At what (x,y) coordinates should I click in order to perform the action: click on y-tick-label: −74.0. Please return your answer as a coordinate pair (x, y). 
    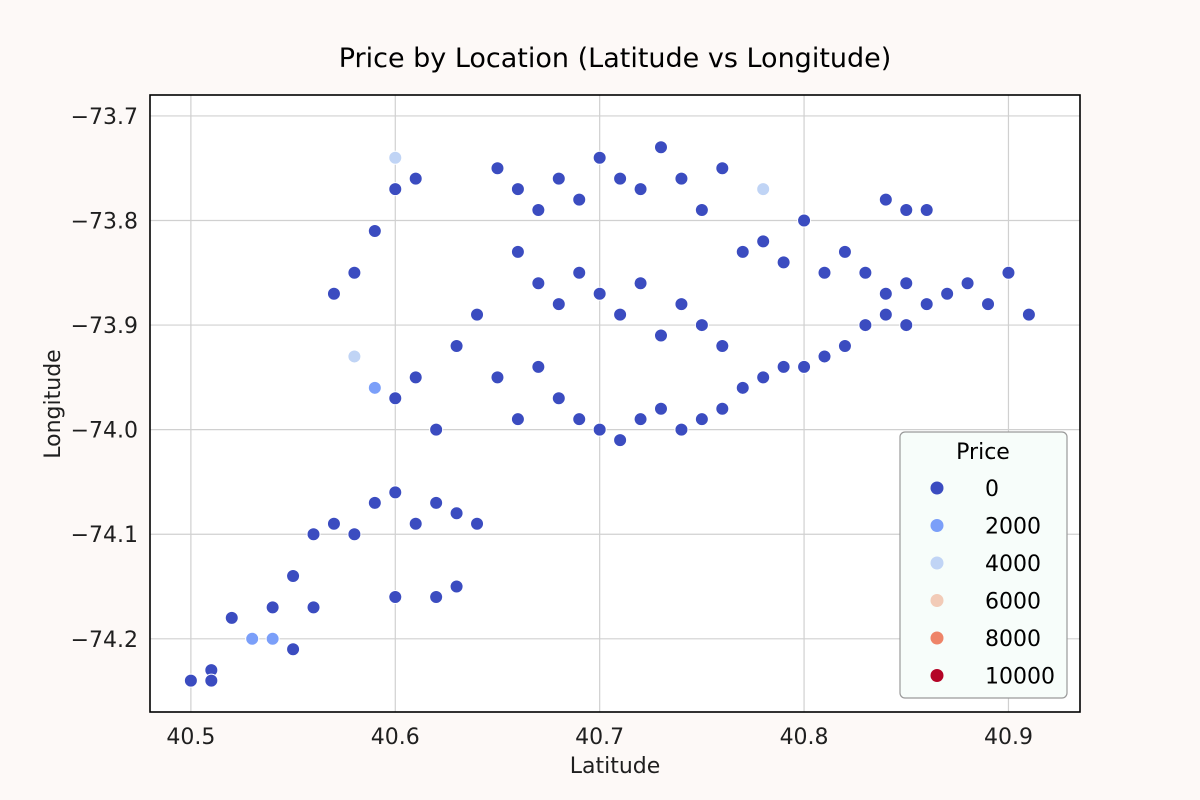
    Looking at the image, I should click on (104, 431).